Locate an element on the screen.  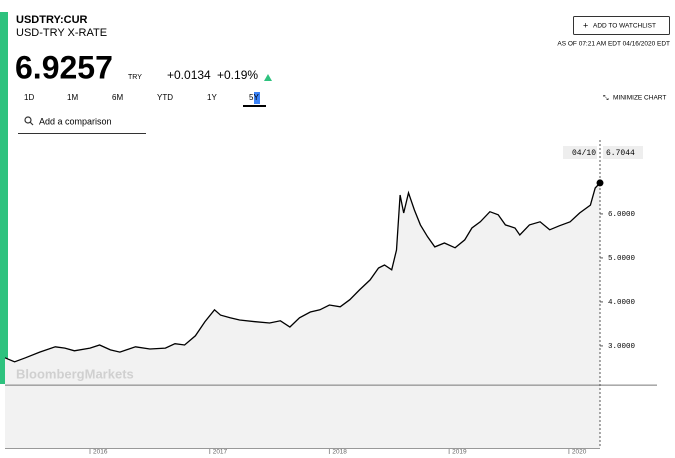
range-tab: 1Y is located at coordinates (212, 97).